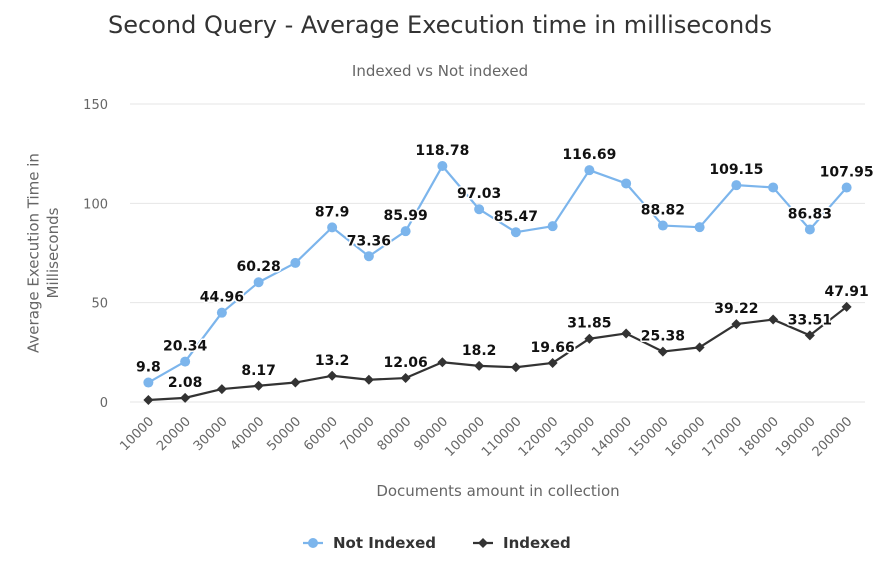 The height and width of the screenshot is (587, 880). What do you see at coordinates (284, 434) in the screenshot?
I see `x-tick-label: 50000` at bounding box center [284, 434].